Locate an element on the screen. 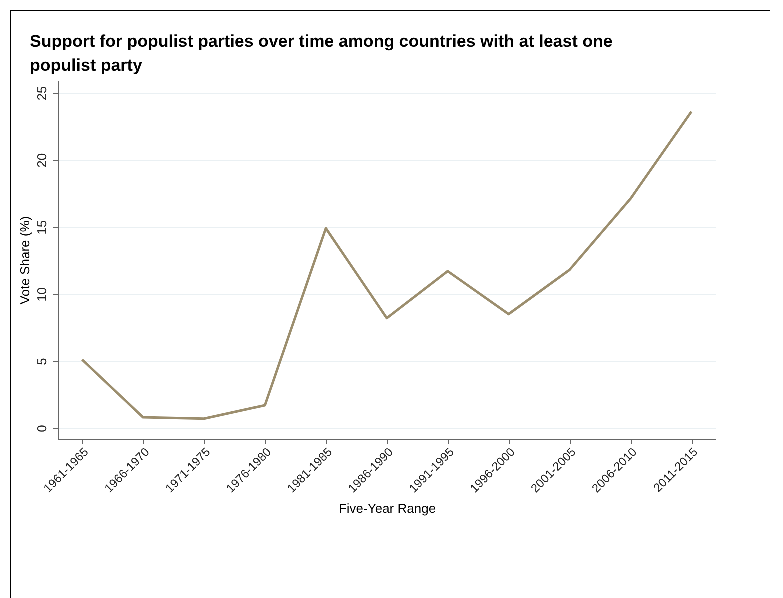 The width and height of the screenshot is (783, 598). y-tick-label: 5 is located at coordinates (42, 362).